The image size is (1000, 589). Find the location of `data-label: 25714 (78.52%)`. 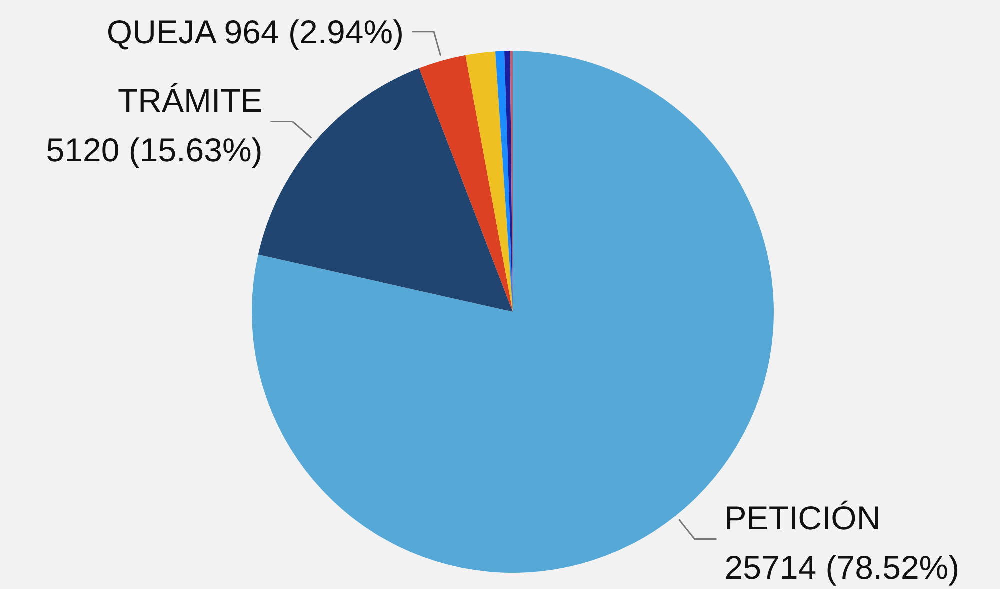

data-label: 25714 (78.52%) is located at coordinates (842, 567).